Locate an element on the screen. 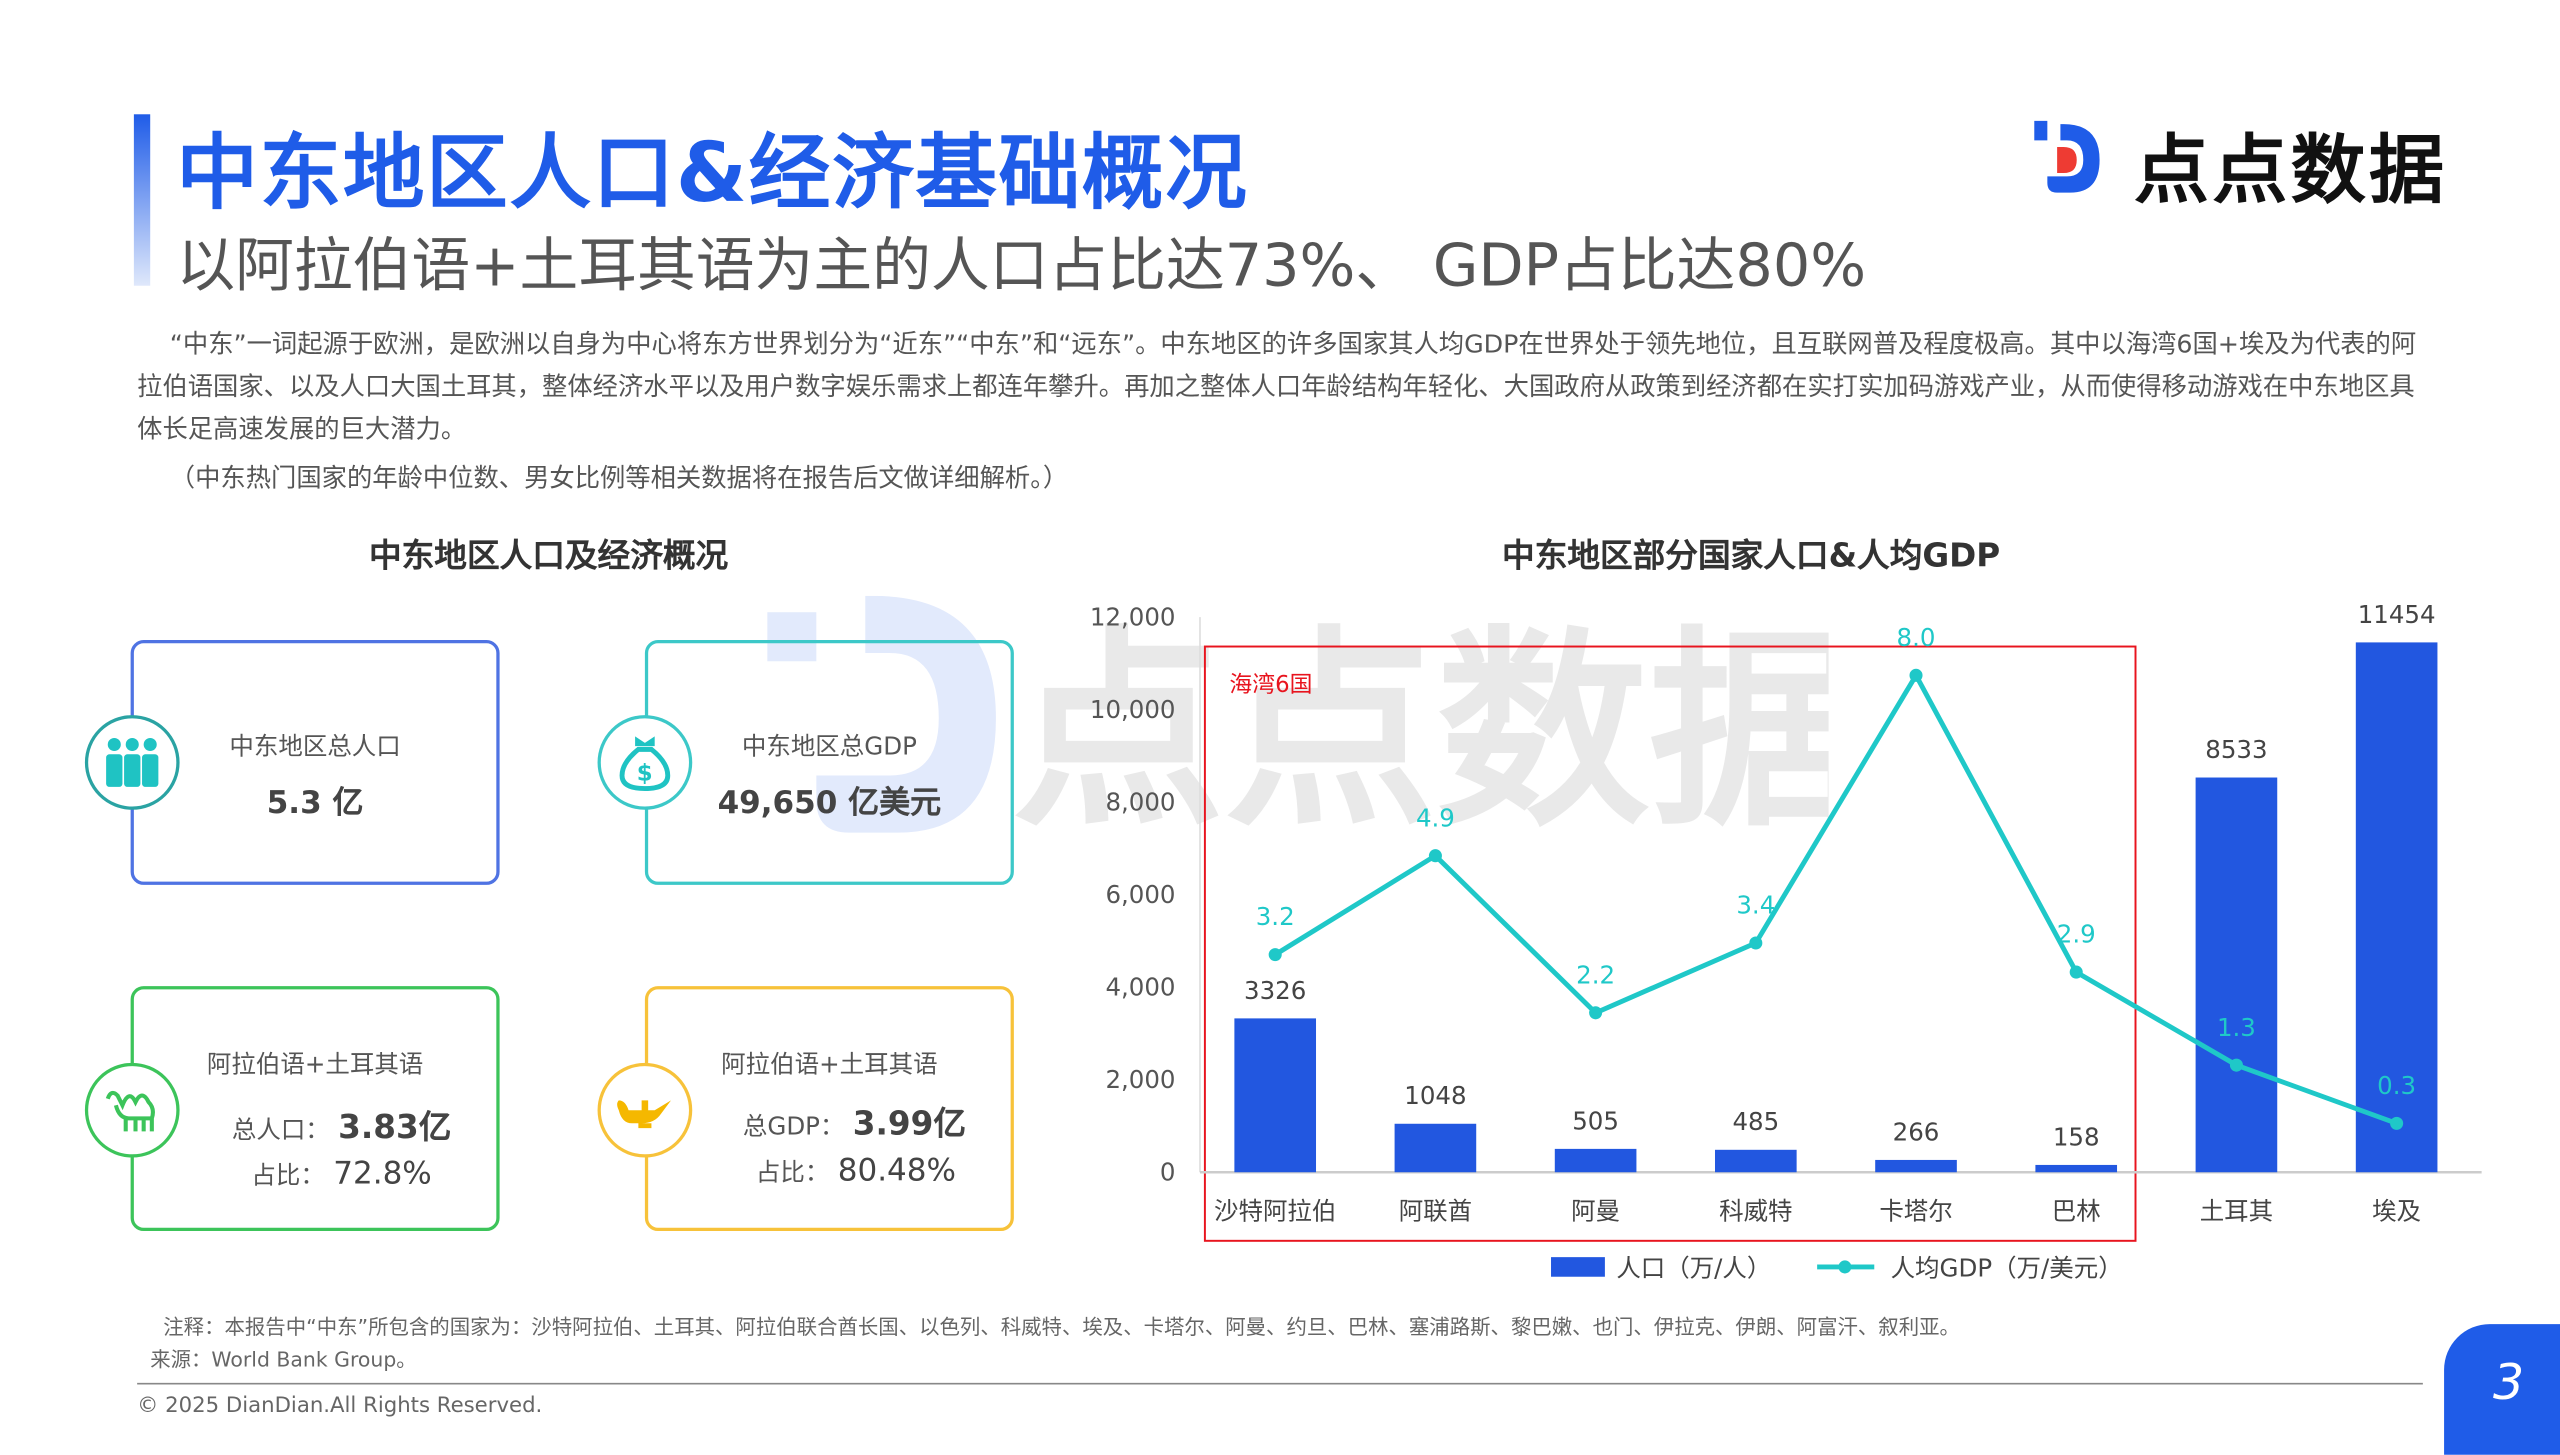  gdp-value-label: 2.2 is located at coordinates (1595, 974).